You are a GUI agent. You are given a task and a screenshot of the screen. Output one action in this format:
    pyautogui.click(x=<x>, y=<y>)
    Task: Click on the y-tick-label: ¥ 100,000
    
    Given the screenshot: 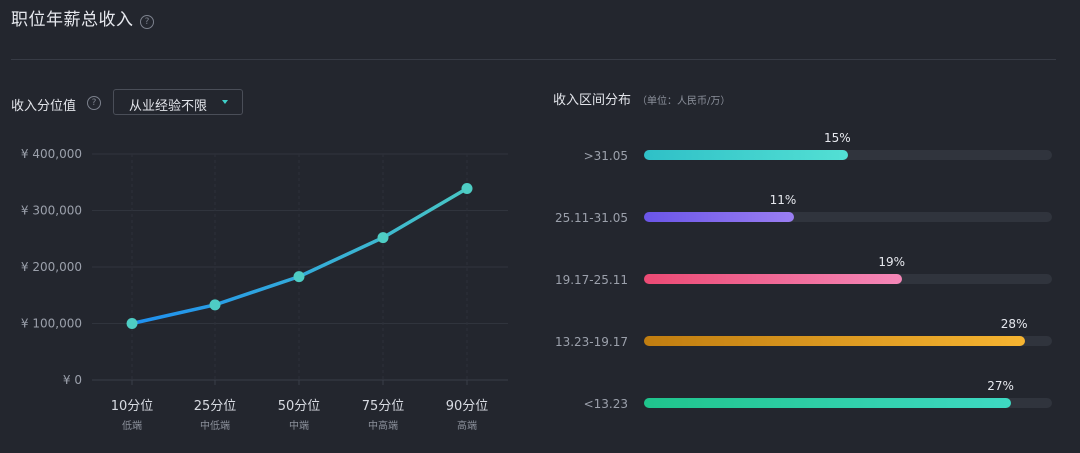 What is the action you would take?
    pyautogui.click(x=51, y=324)
    